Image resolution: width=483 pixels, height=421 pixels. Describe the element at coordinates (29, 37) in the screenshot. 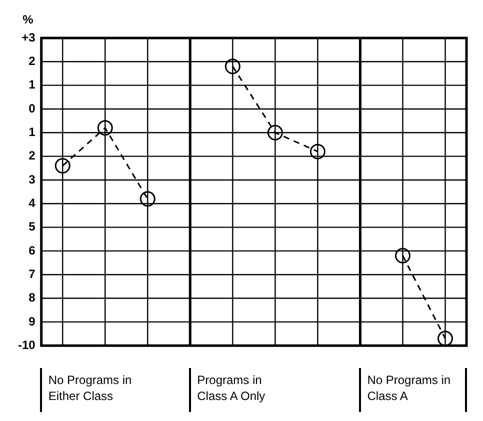

I see `y-tick-label: +3` at that location.